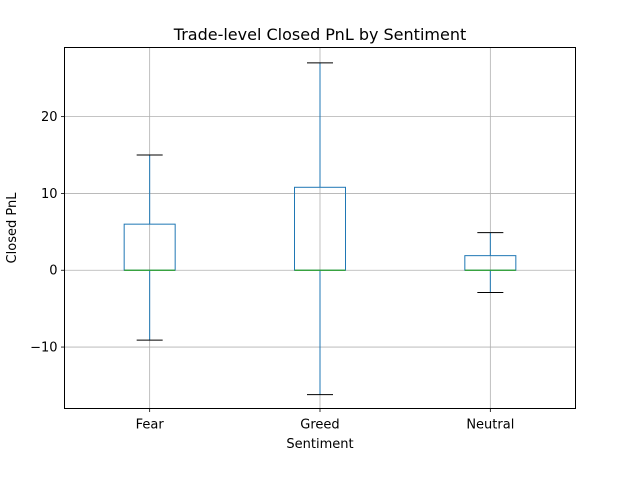 The width and height of the screenshot is (640, 480). What do you see at coordinates (150, 425) in the screenshot?
I see `x-tick-label: Fear` at bounding box center [150, 425].